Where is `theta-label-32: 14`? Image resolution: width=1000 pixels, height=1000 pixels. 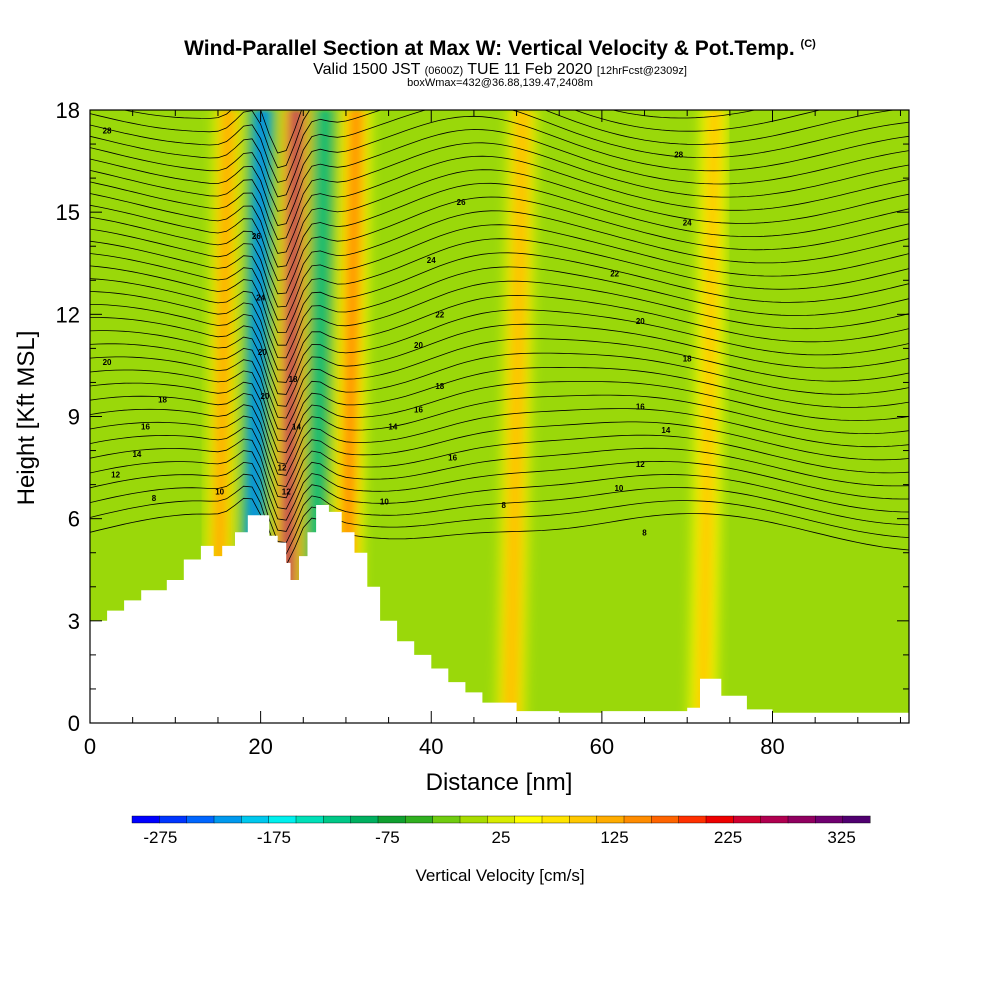 theta-label-32: 14 is located at coordinates (665, 430).